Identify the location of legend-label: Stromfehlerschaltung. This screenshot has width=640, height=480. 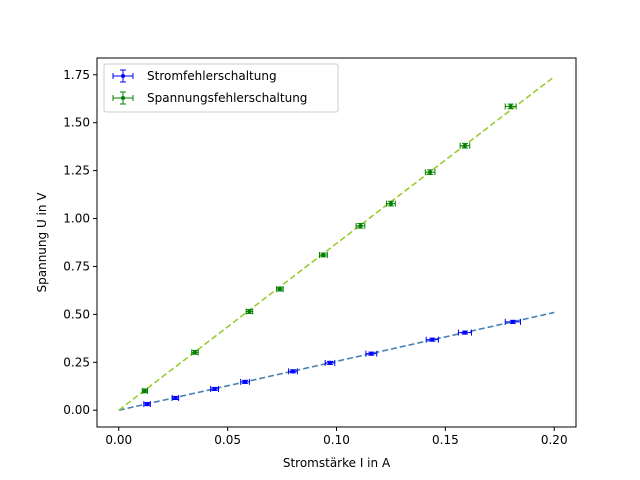
(212, 76).